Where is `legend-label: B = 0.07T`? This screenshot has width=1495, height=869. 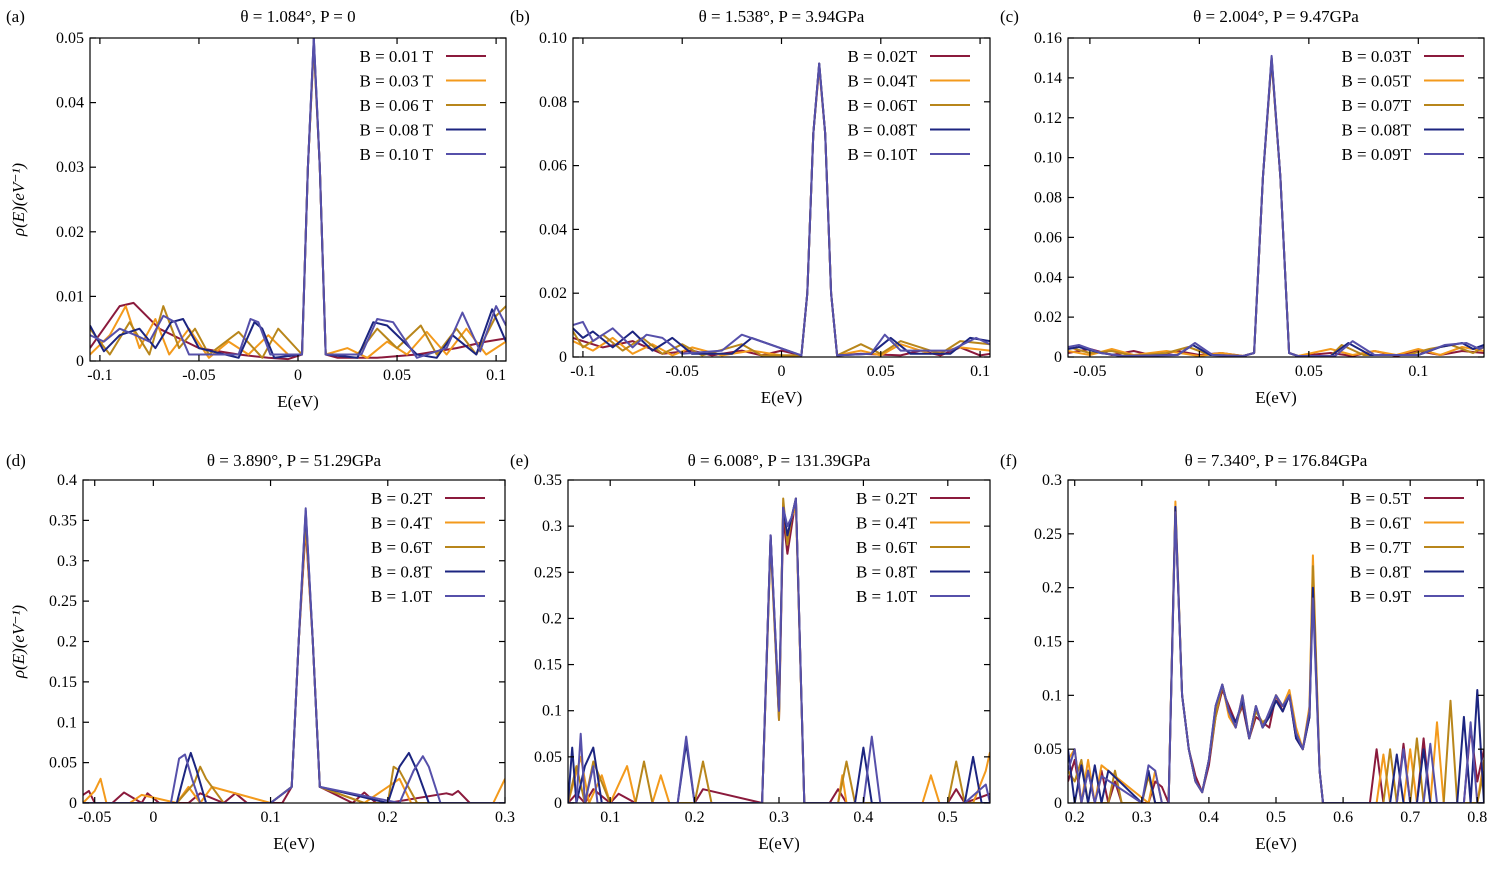 legend-label: B = 0.07T is located at coordinates (1376, 105).